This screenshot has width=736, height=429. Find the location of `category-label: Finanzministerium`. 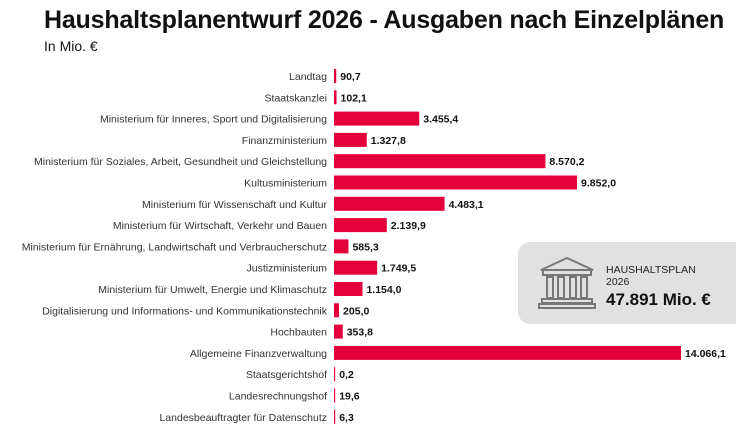

category-label: Finanzministerium is located at coordinates (284, 141).